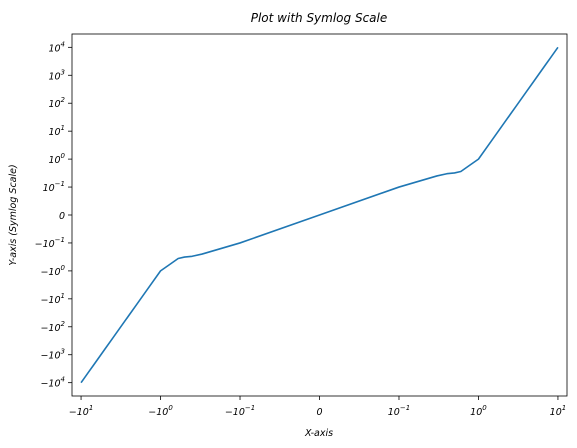 Image resolution: width=577 pixels, height=448 pixels. What do you see at coordinates (56, 47) in the screenshot?
I see `y-tick-label: 10⁴` at bounding box center [56, 47].